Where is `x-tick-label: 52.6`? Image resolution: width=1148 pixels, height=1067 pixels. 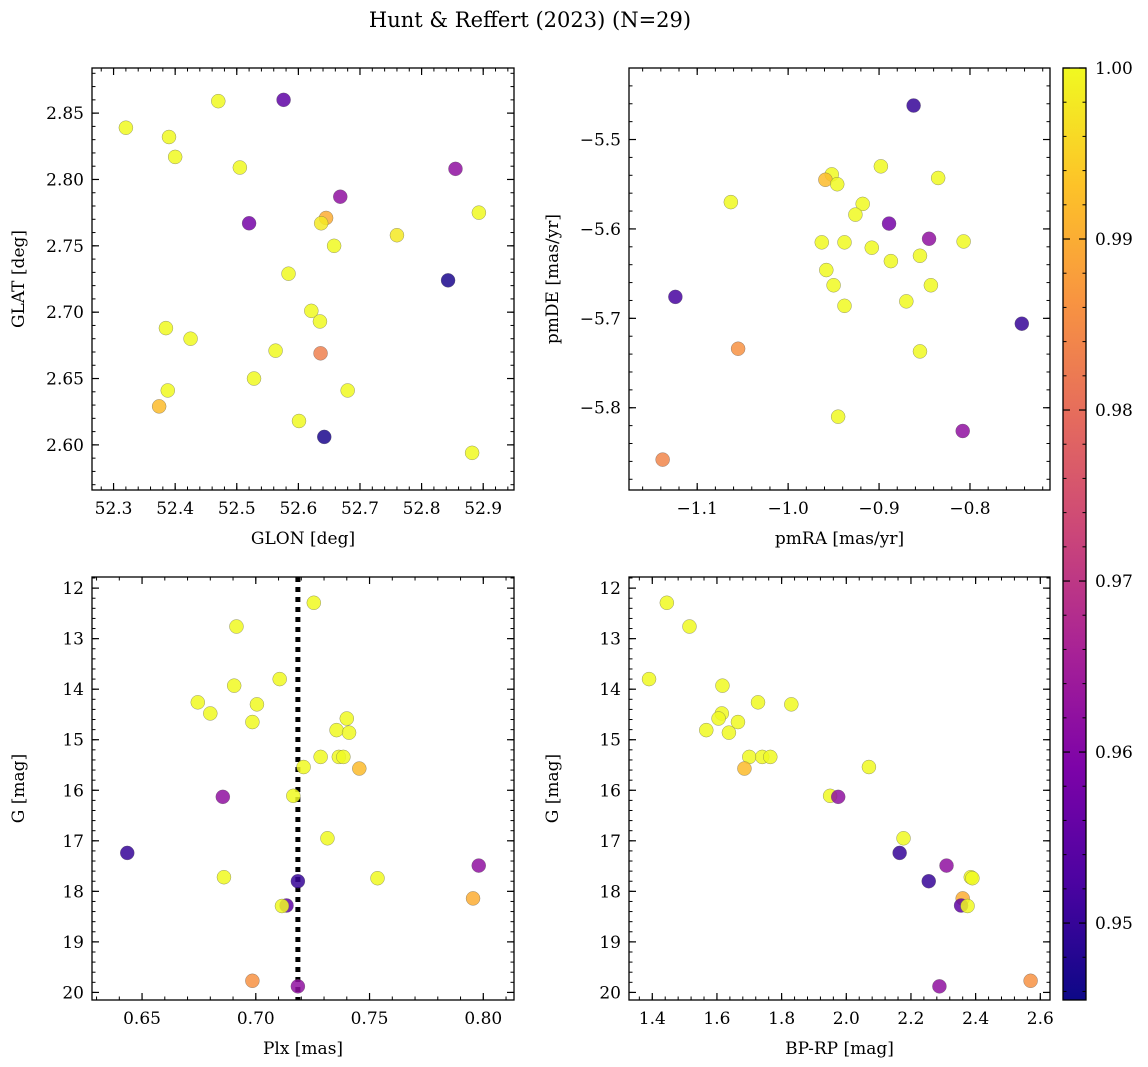
x-tick-label: 52.6 is located at coordinates (298, 509).